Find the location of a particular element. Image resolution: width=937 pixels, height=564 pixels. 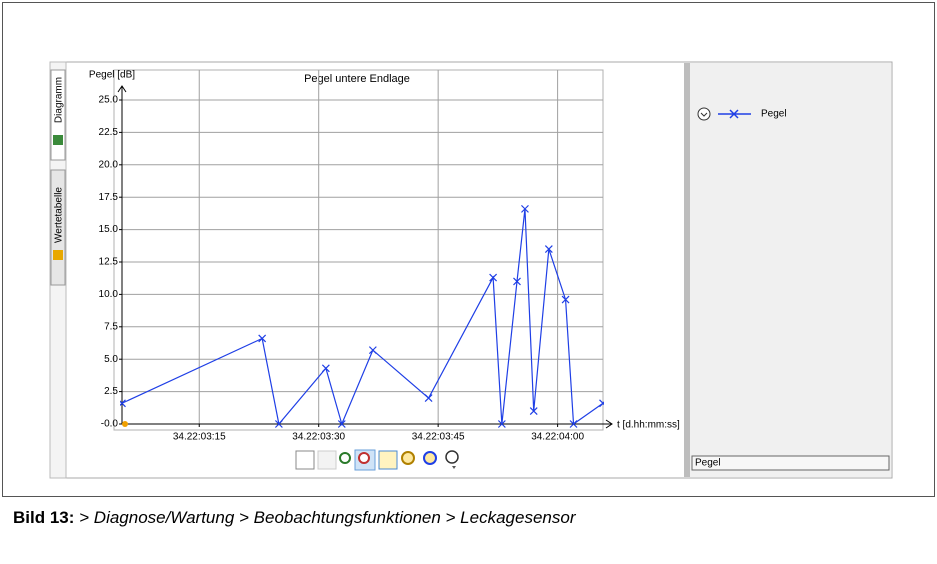

y-tick-label: -0.0 is located at coordinates (110, 424).